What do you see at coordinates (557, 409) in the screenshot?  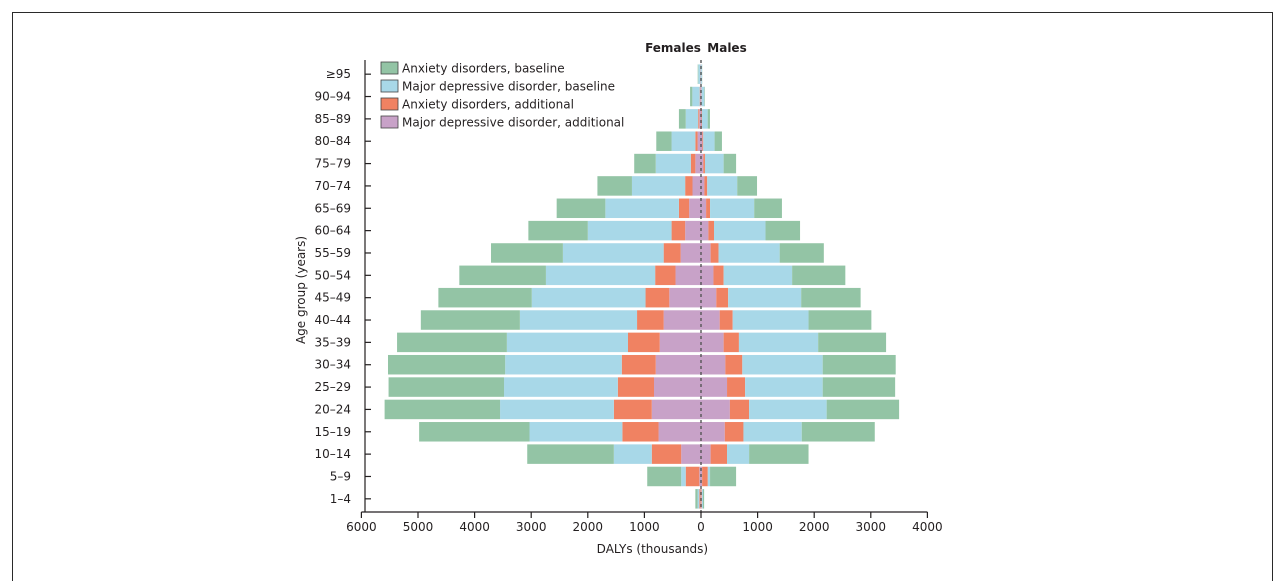 I see `bar-female-20–24-s2` at bounding box center [557, 409].